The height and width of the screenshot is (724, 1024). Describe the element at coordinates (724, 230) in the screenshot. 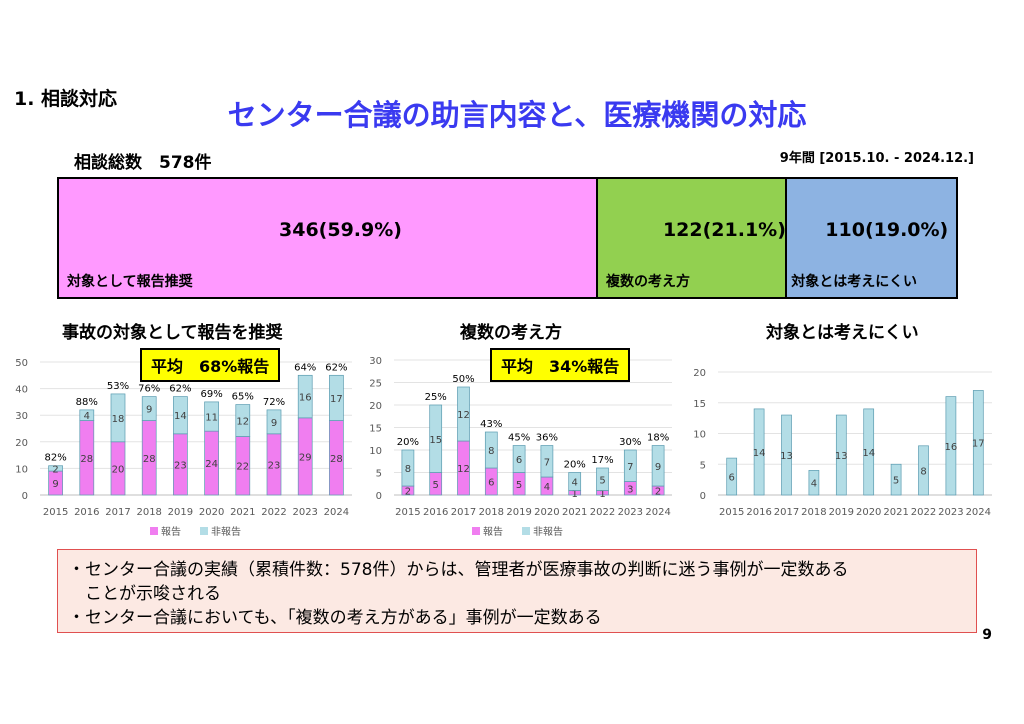

I see `summary-value: 122(21.1%)` at that location.